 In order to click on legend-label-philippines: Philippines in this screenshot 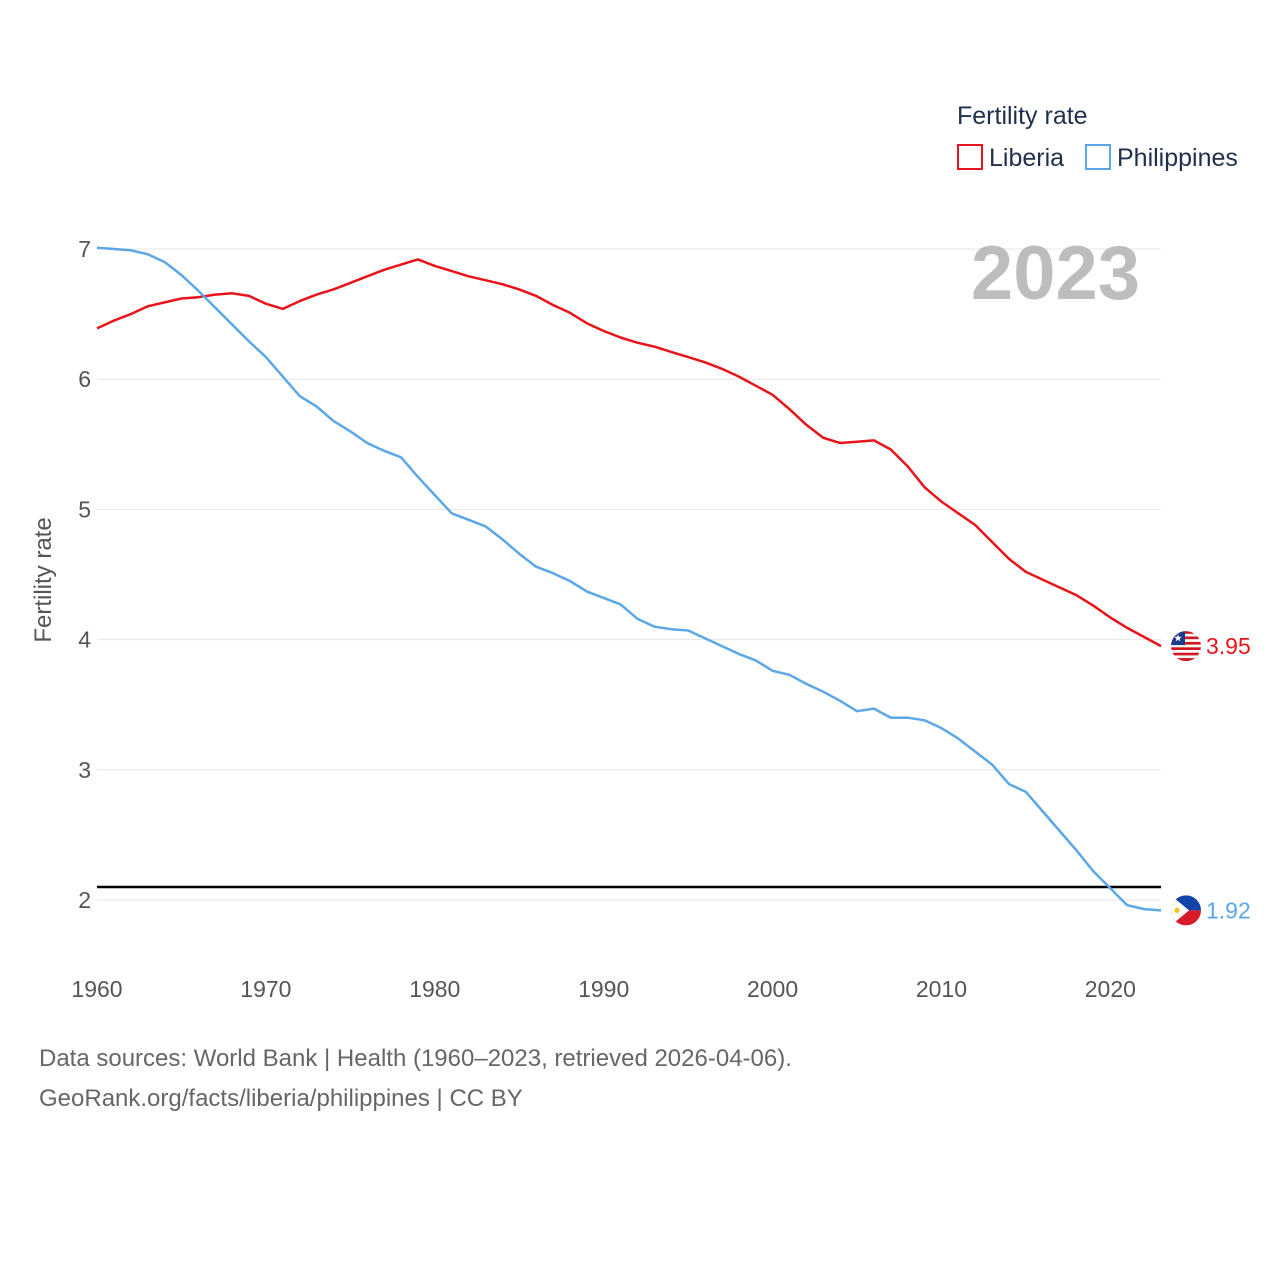, I will do `click(1177, 158)`.